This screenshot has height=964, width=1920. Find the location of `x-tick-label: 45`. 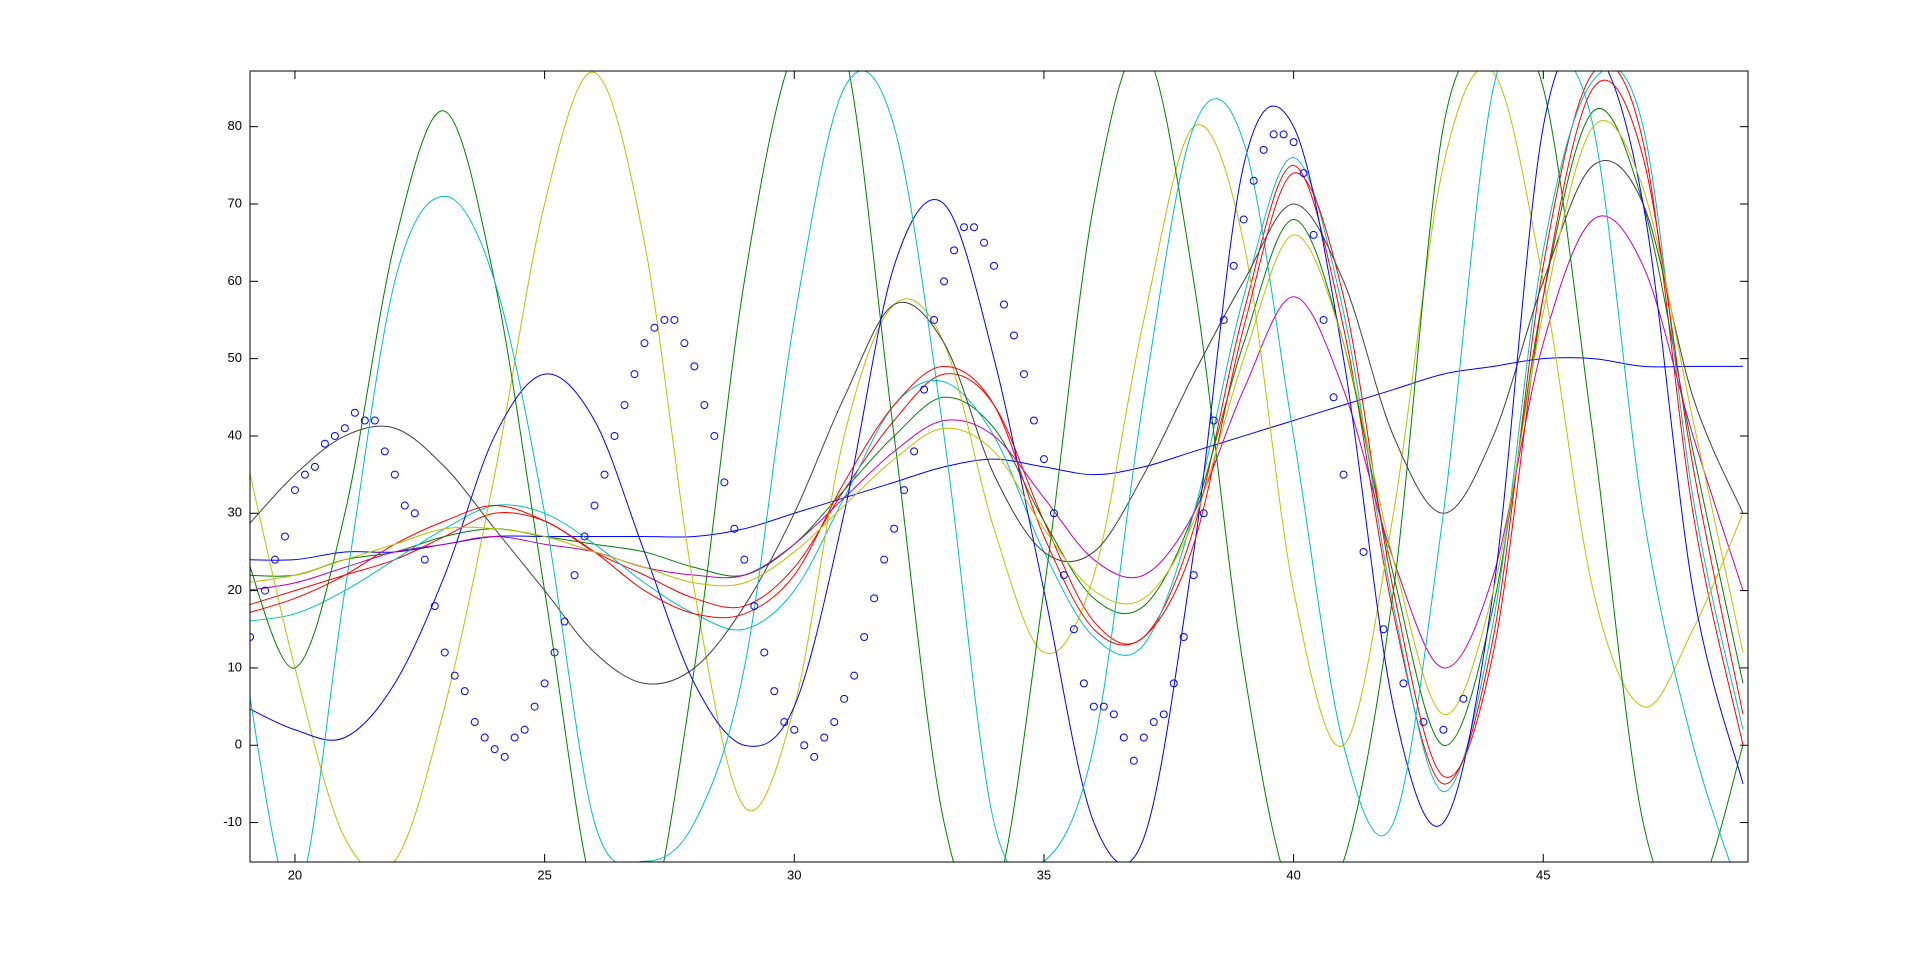

x-tick-label: 45 is located at coordinates (1543, 874).